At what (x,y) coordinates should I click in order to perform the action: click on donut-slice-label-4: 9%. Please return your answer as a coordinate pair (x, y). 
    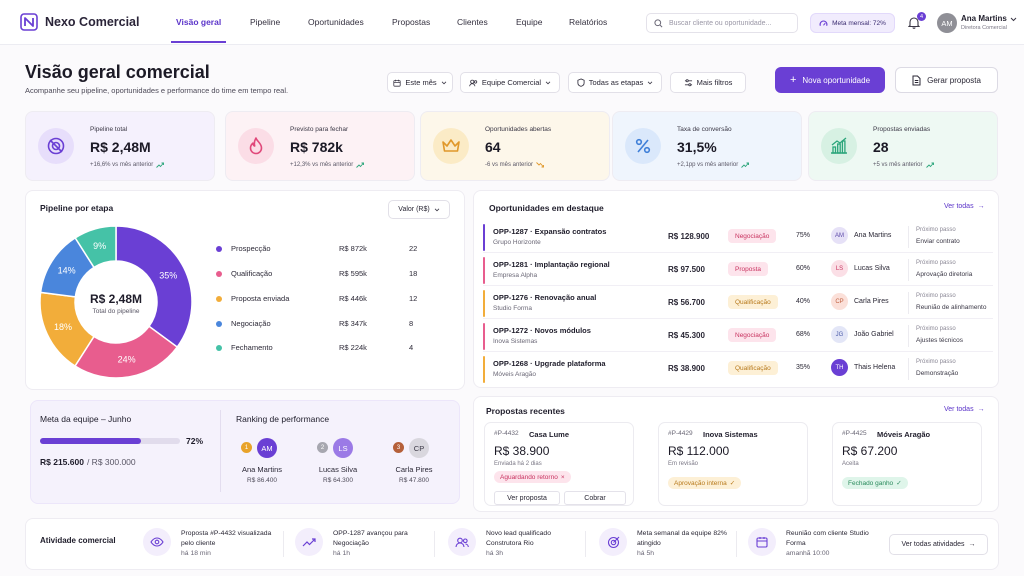
    Looking at the image, I should click on (99, 246).